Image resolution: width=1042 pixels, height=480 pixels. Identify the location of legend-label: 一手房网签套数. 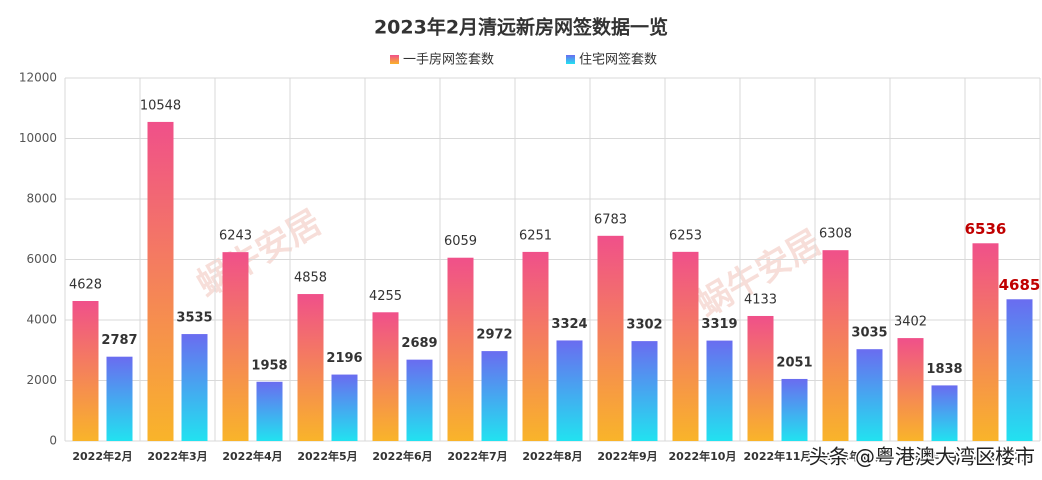
(448, 60).